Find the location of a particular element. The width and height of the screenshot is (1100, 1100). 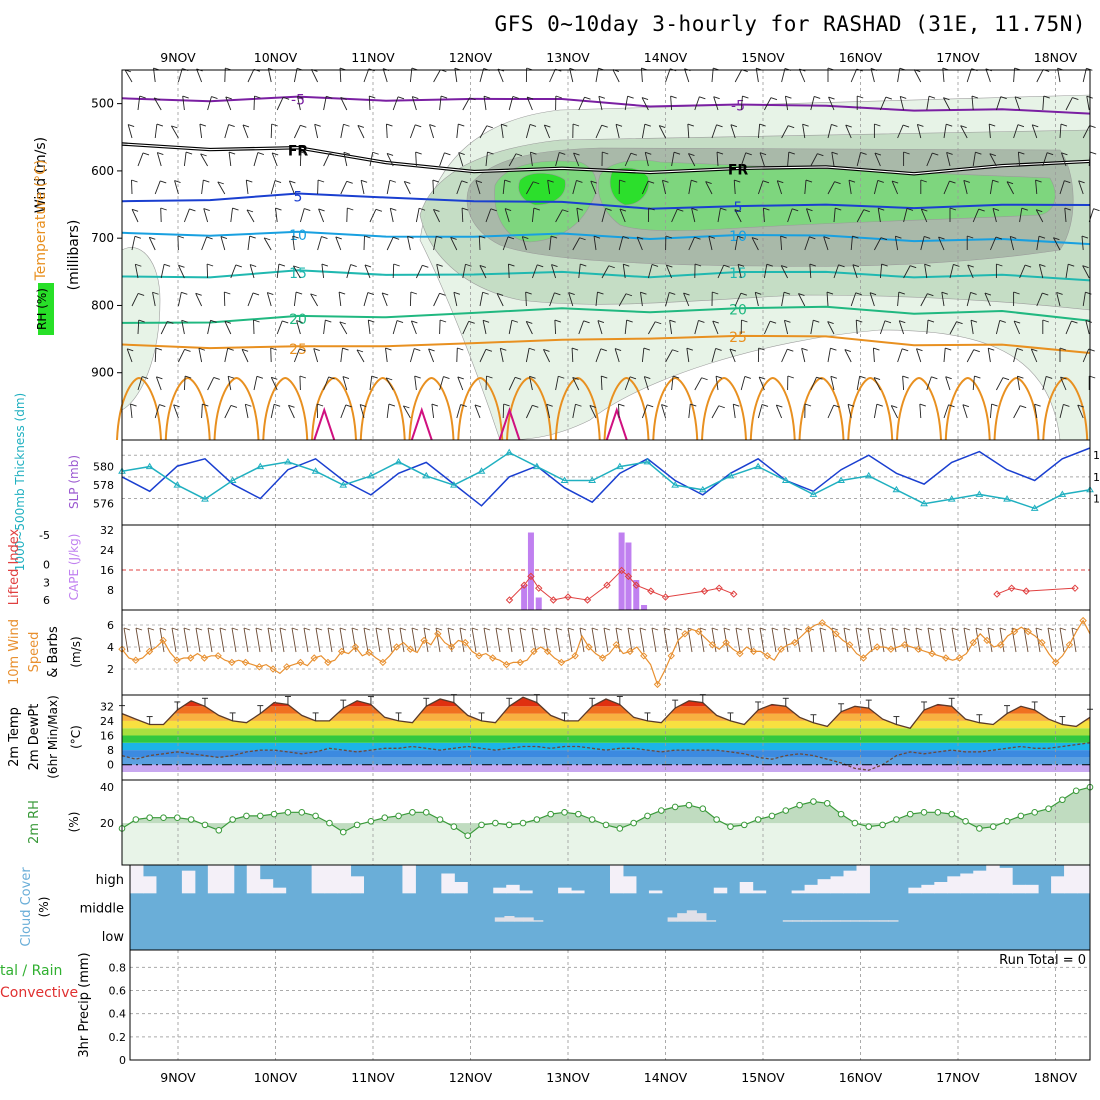

temp-band is located at coordinates (606, 754).